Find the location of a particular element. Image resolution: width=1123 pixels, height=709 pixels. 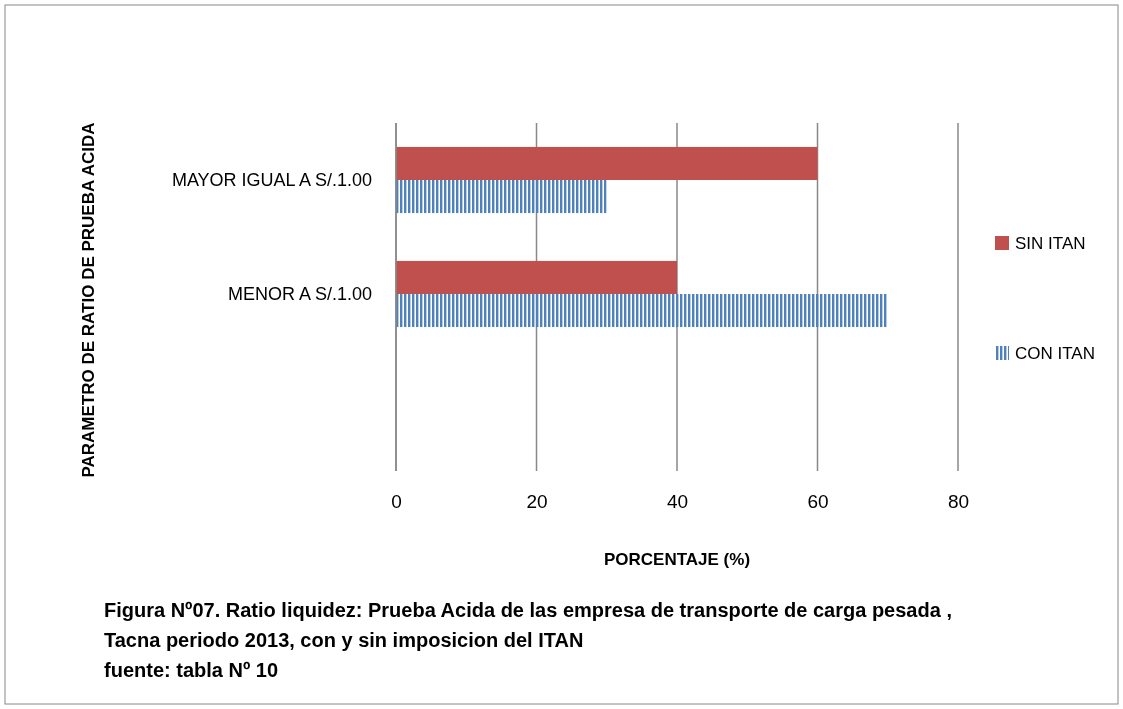

x-tick-label: 20 is located at coordinates (537, 502).